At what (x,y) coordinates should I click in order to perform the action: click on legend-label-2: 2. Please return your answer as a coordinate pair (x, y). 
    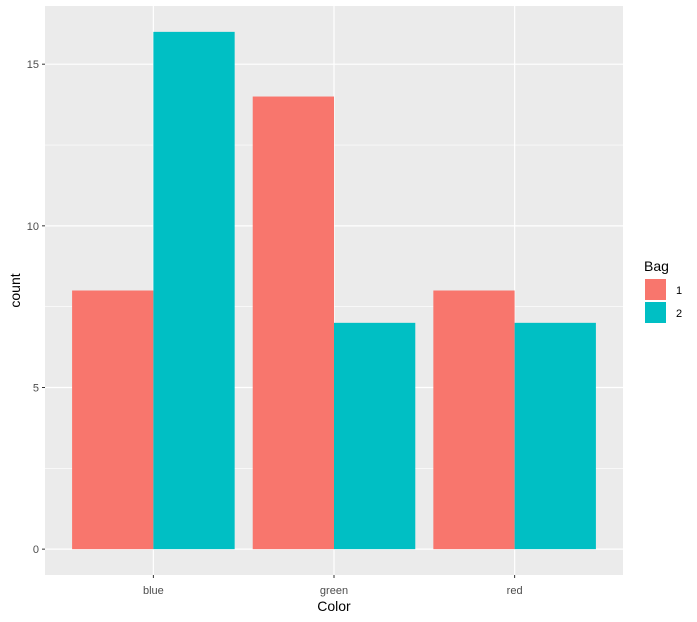
    Looking at the image, I should click on (679, 314).